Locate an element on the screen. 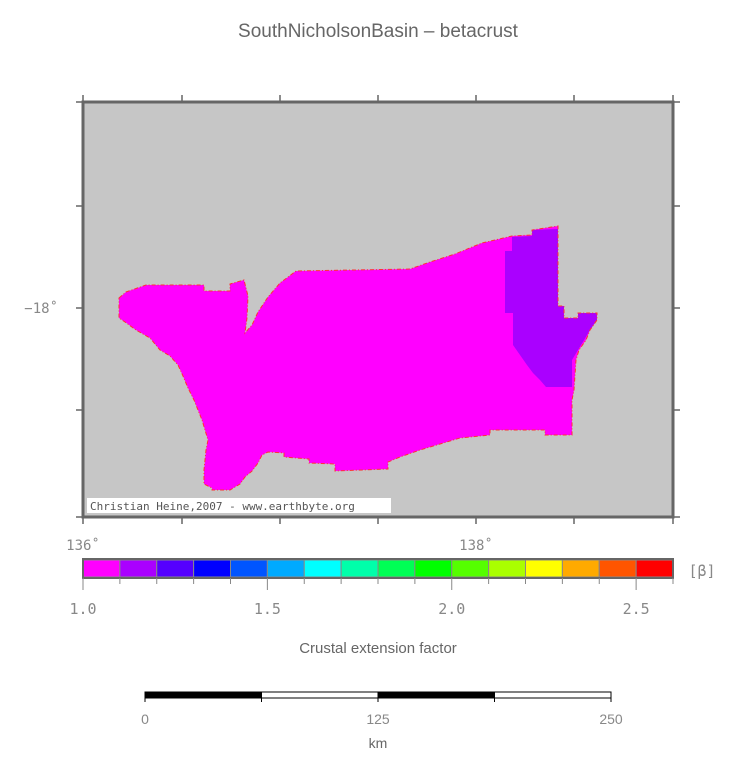 This screenshot has width=731, height=769. colorbar-tick-label: 1.5 is located at coordinates (267, 609).